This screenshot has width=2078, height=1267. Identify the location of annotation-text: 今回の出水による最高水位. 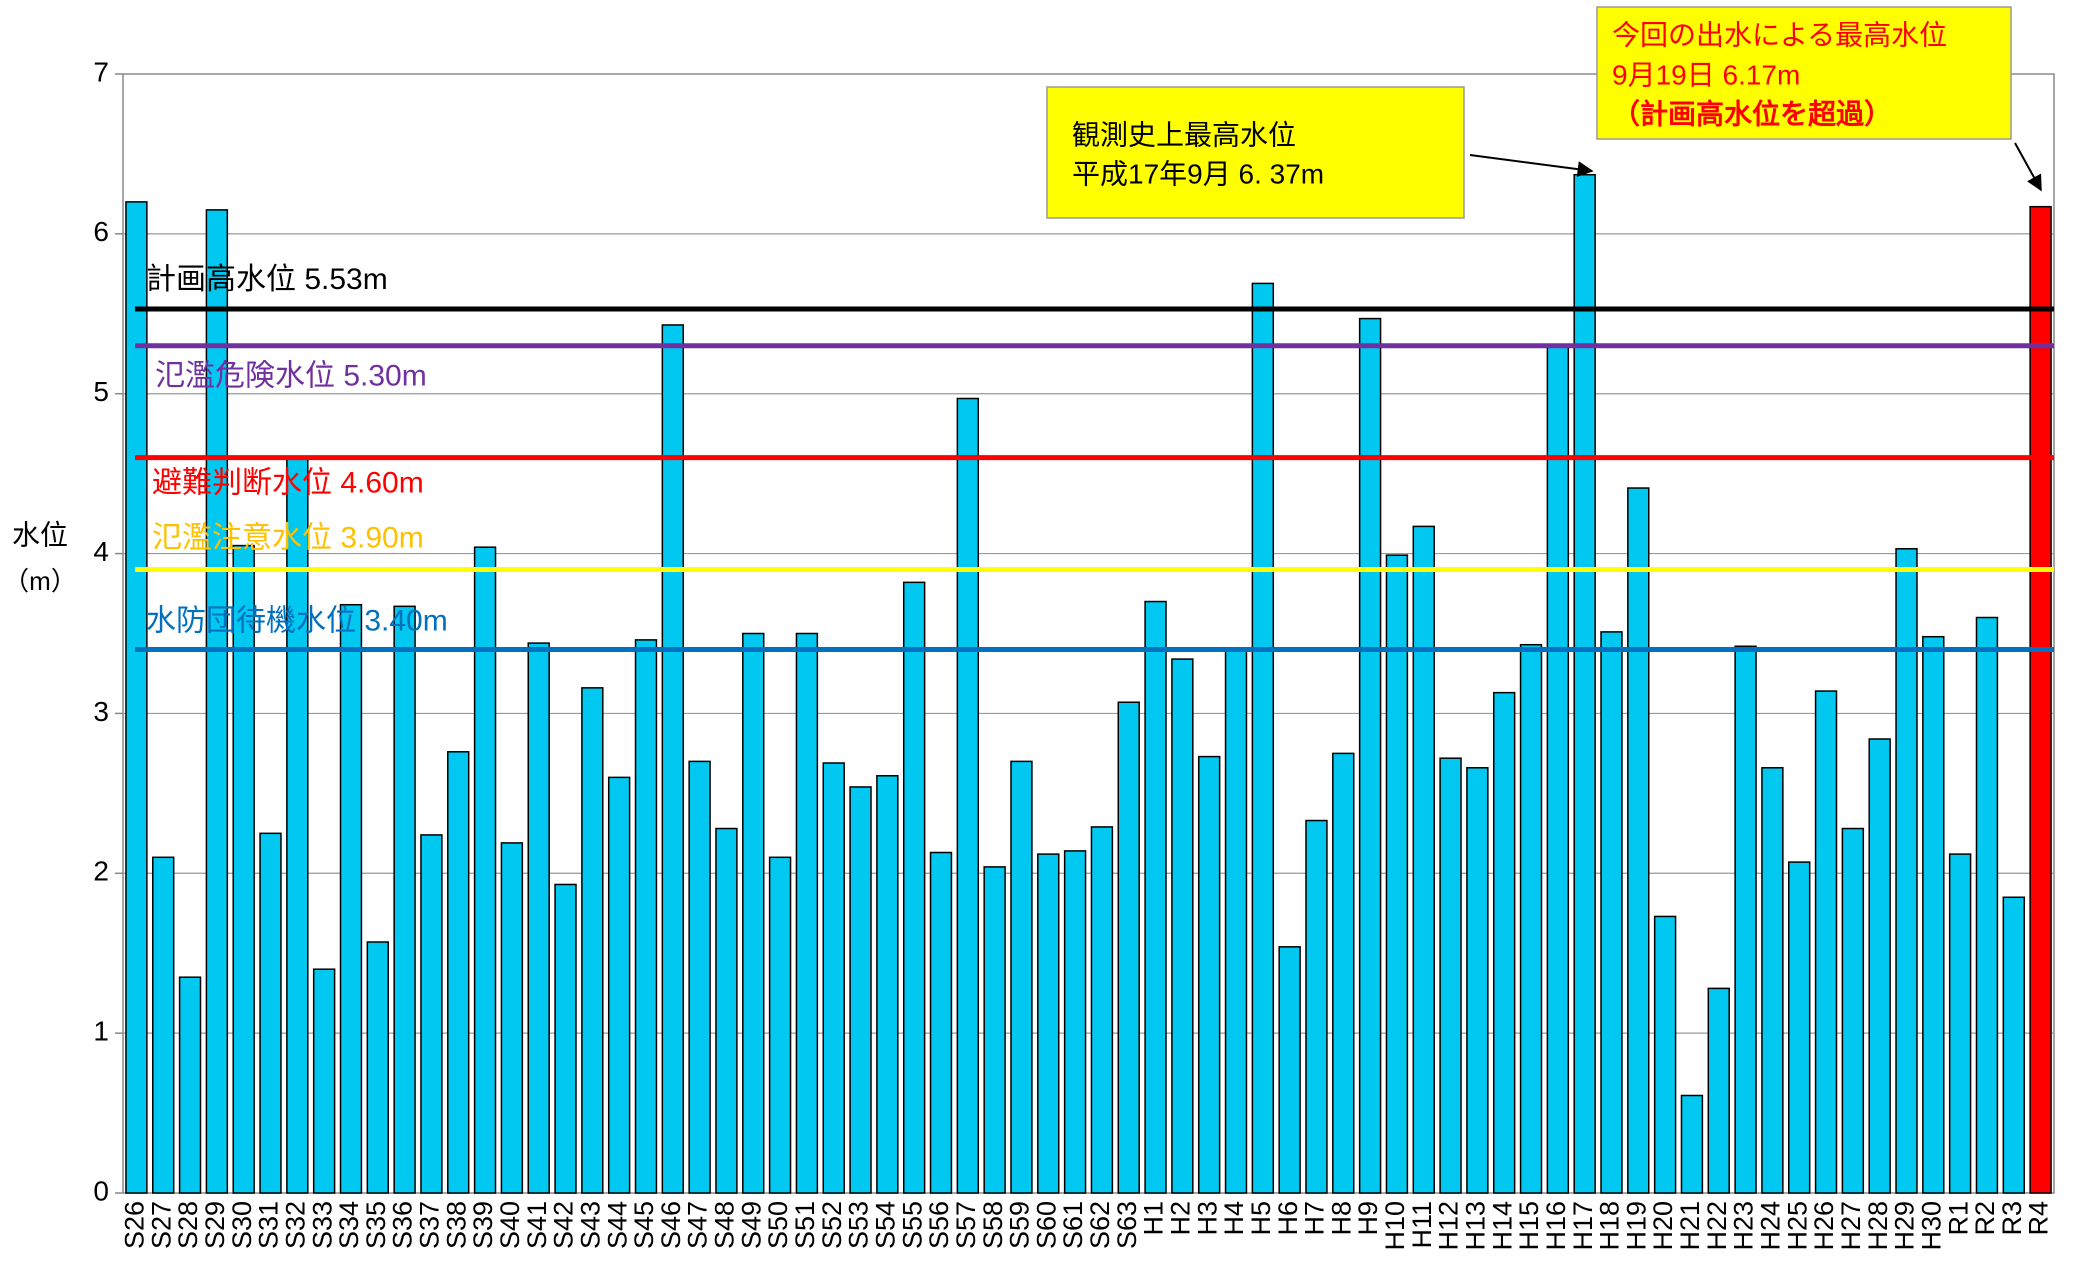
(1779, 34).